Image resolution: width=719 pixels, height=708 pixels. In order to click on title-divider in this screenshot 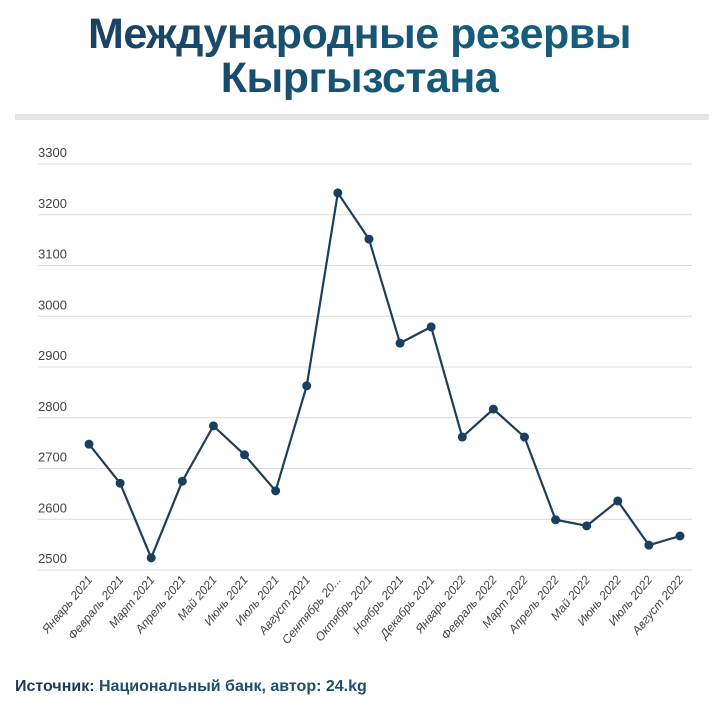, I will do `click(362, 117)`.